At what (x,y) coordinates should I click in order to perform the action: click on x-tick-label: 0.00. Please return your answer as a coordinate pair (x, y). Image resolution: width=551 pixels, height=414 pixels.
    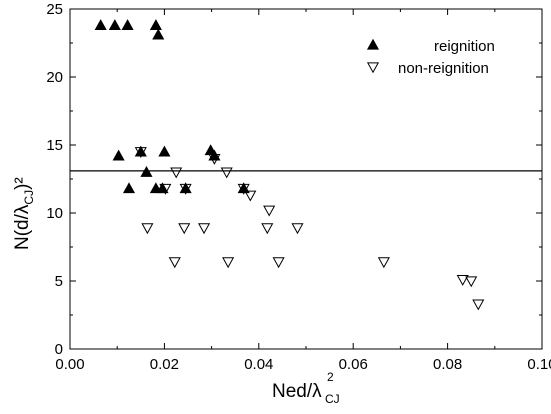
    Looking at the image, I should click on (69, 364).